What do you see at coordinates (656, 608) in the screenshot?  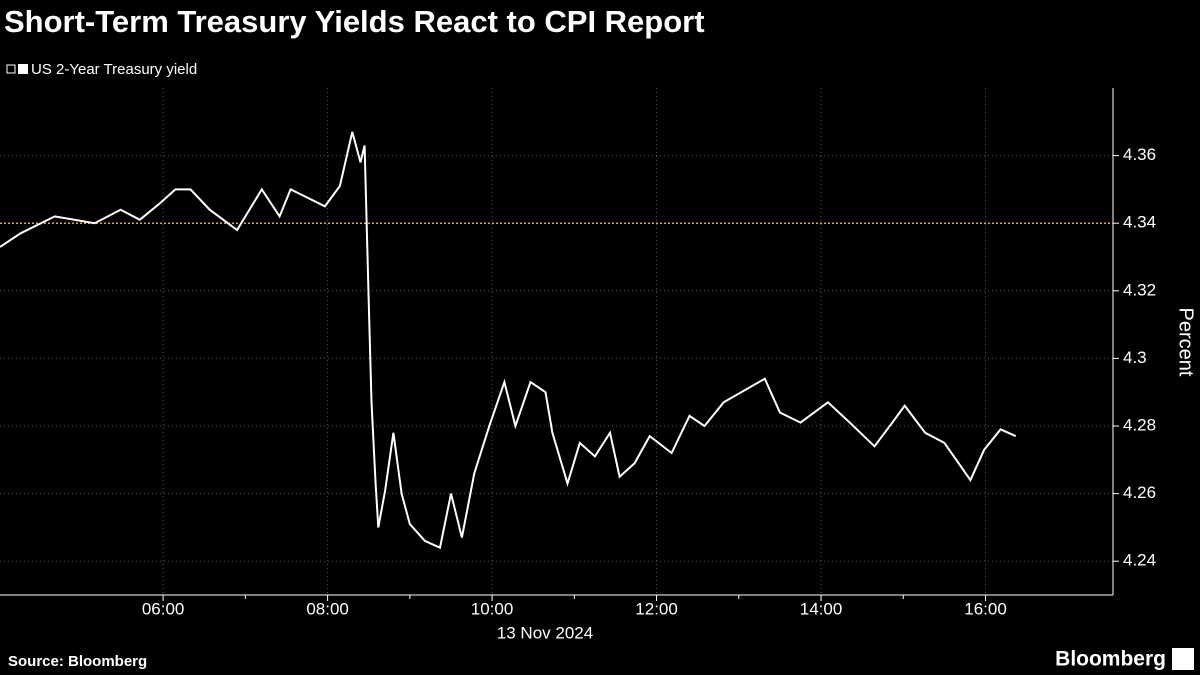 I see `x-tick-label: 12:00` at bounding box center [656, 608].